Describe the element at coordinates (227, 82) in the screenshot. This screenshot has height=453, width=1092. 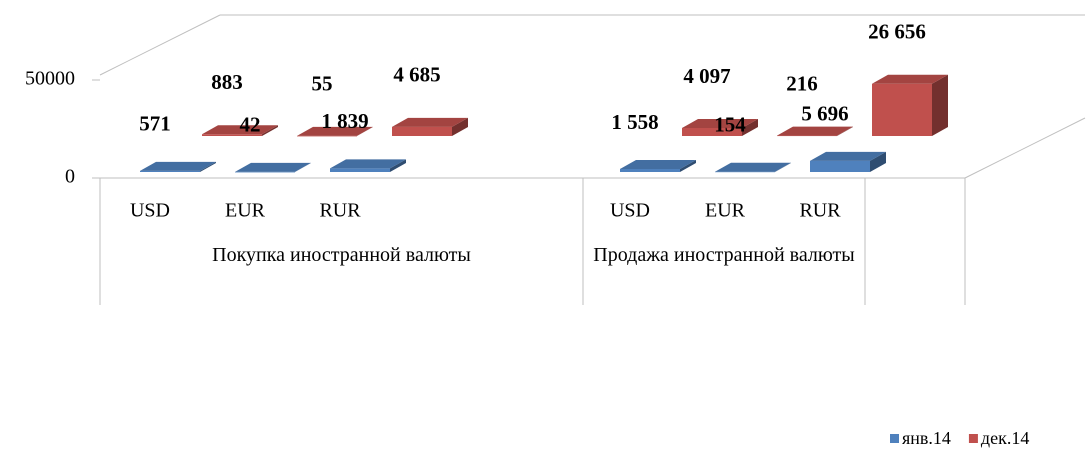
I see `value-label: 883` at that location.